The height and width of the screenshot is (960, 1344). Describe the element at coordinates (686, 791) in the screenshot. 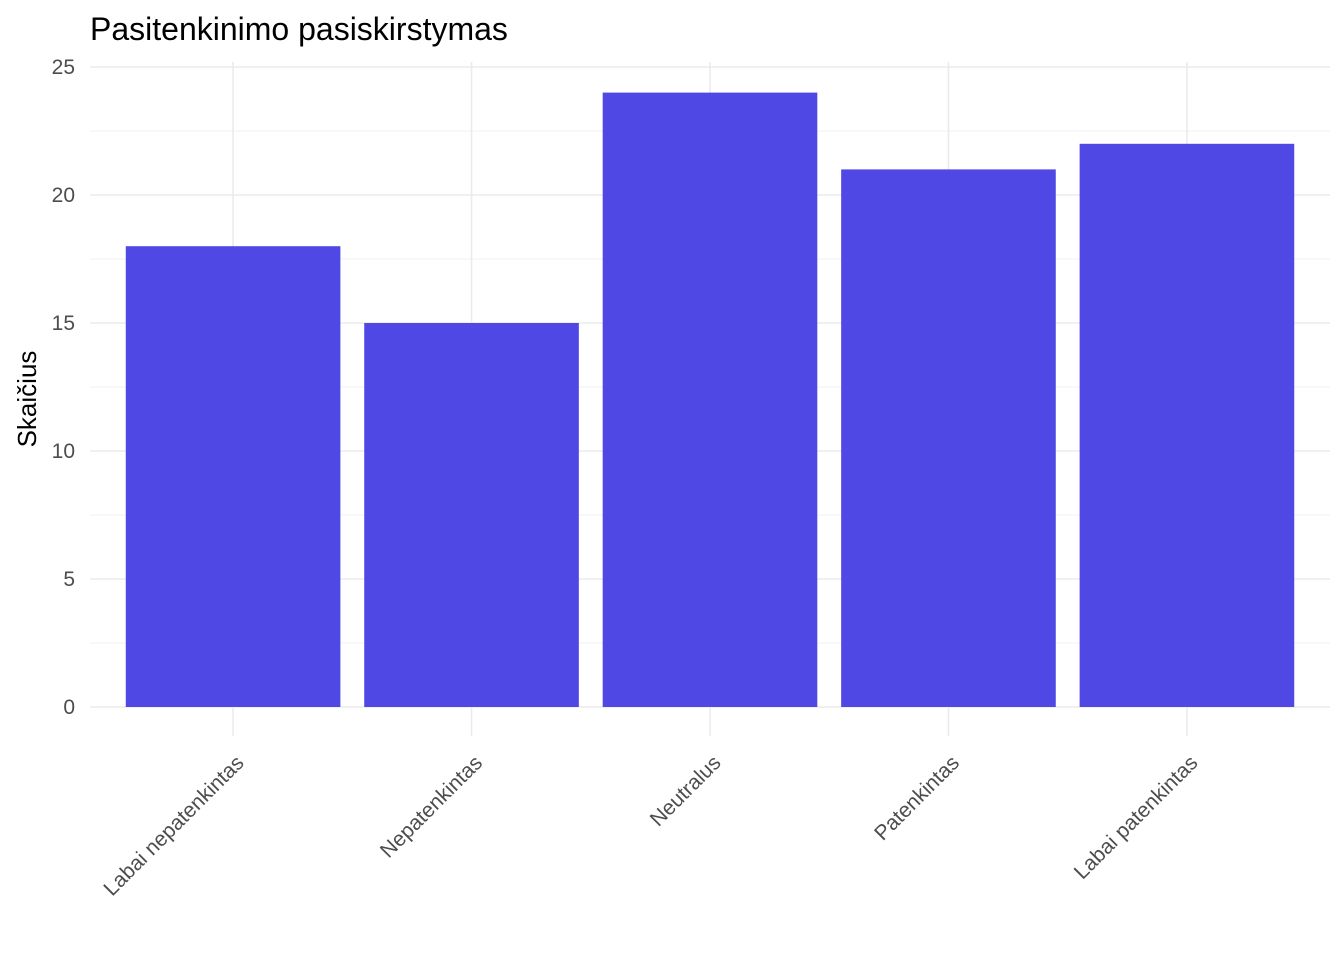

I see `x-tick-label: Neutralus` at that location.